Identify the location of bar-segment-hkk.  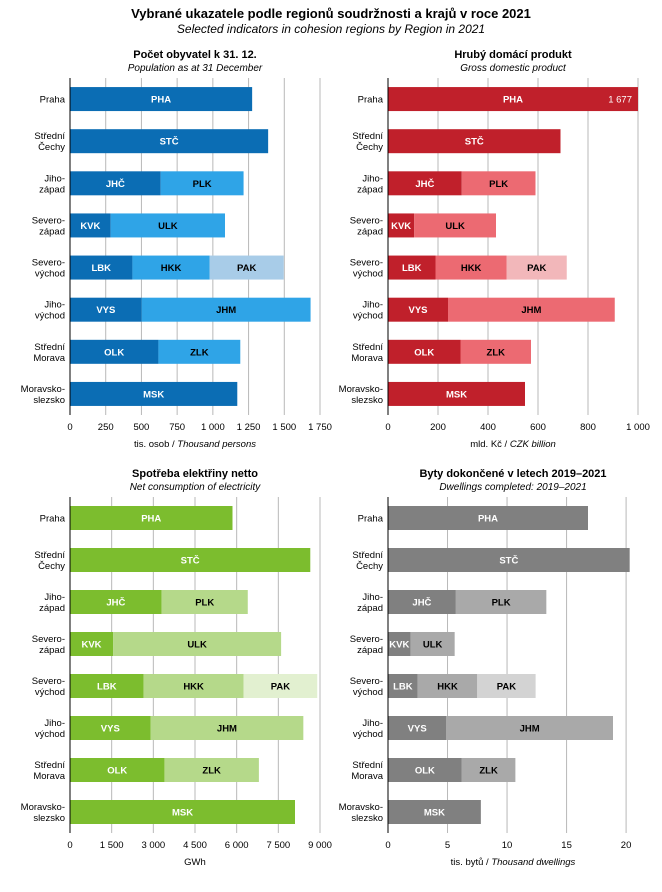
(471, 267).